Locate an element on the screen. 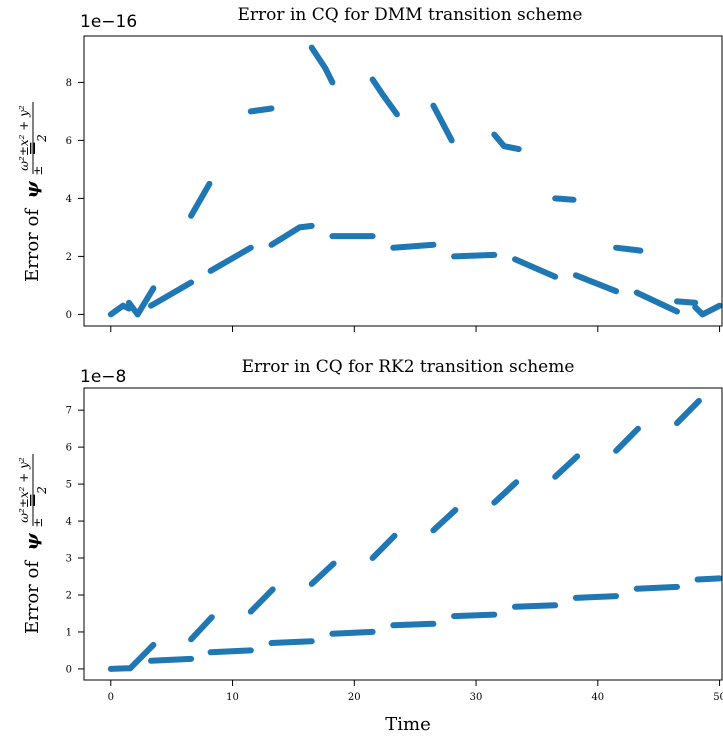 This screenshot has height=738, width=723. x-tick-label: 20 is located at coordinates (354, 697).